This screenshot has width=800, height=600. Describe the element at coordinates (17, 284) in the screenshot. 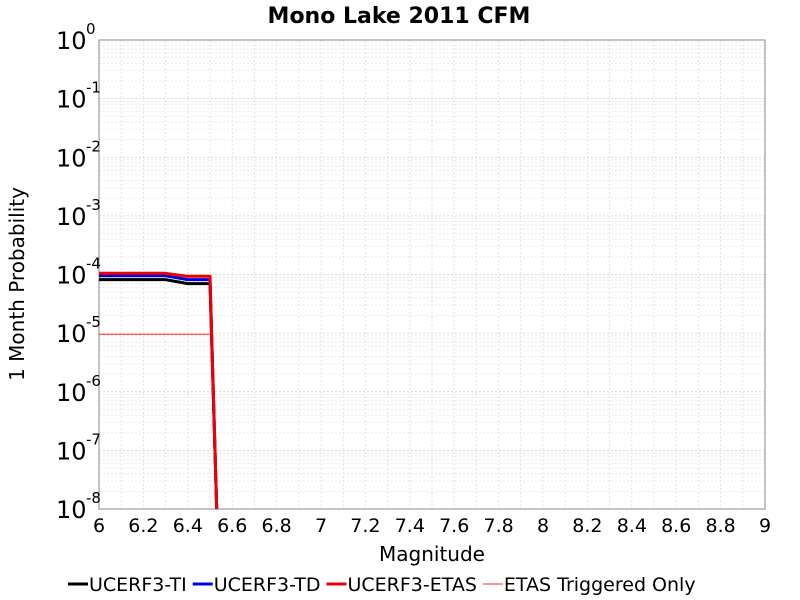

I see `y-axis-label: 1 Month Probability` at that location.